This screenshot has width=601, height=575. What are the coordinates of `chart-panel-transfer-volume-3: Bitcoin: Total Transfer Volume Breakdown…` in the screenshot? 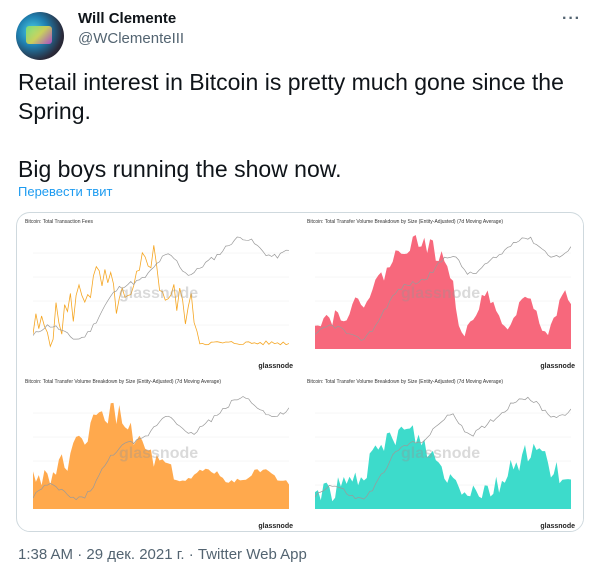 It's located at (442, 453).